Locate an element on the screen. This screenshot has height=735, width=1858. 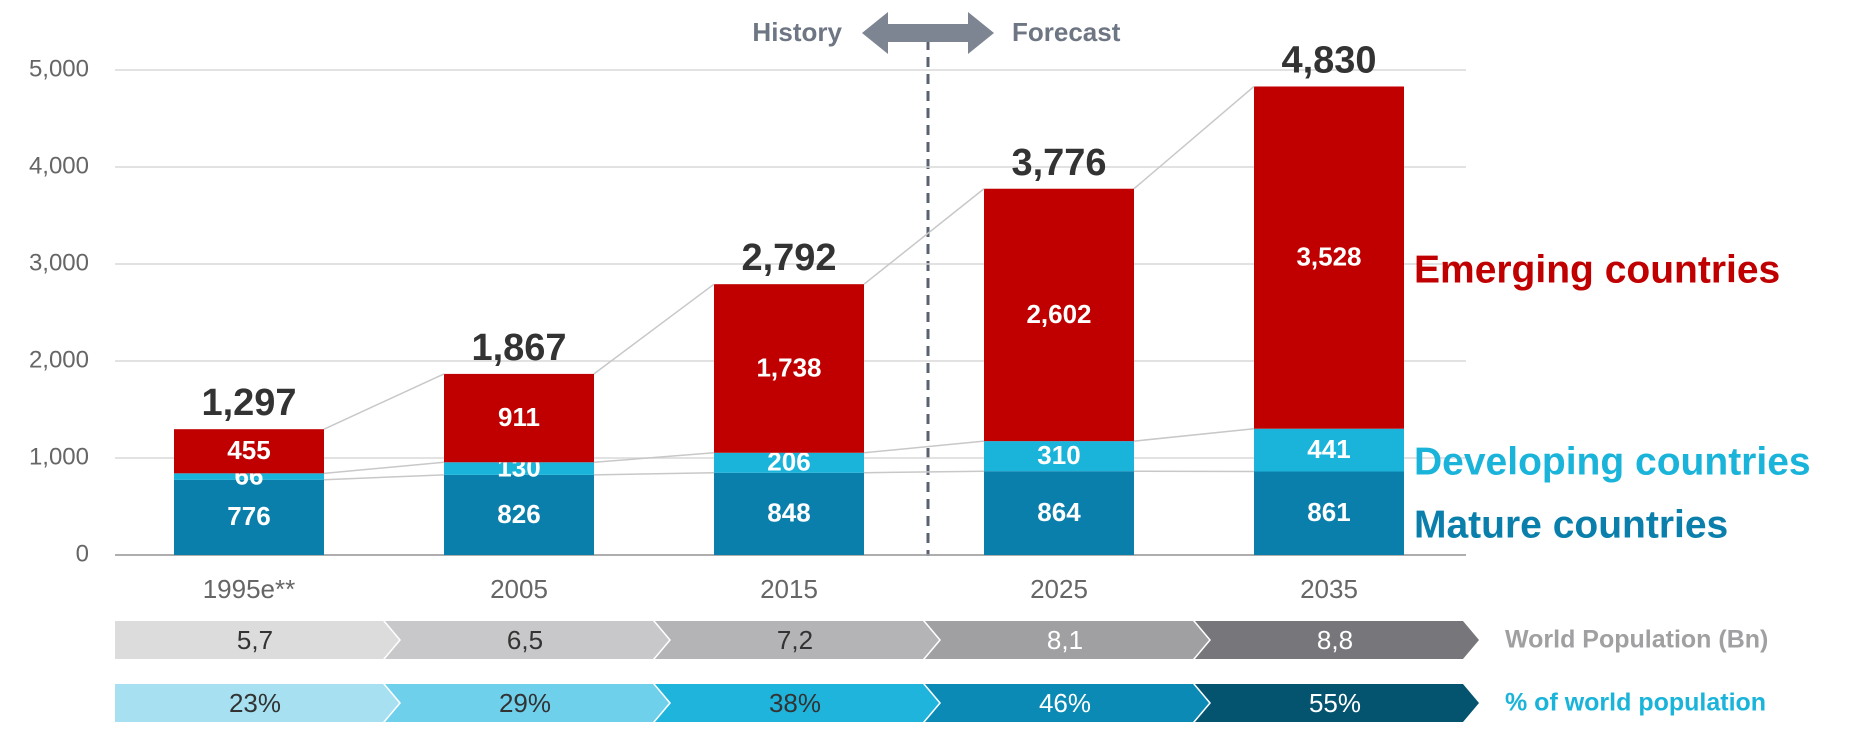
bar-value-label: 848 is located at coordinates (788, 513).